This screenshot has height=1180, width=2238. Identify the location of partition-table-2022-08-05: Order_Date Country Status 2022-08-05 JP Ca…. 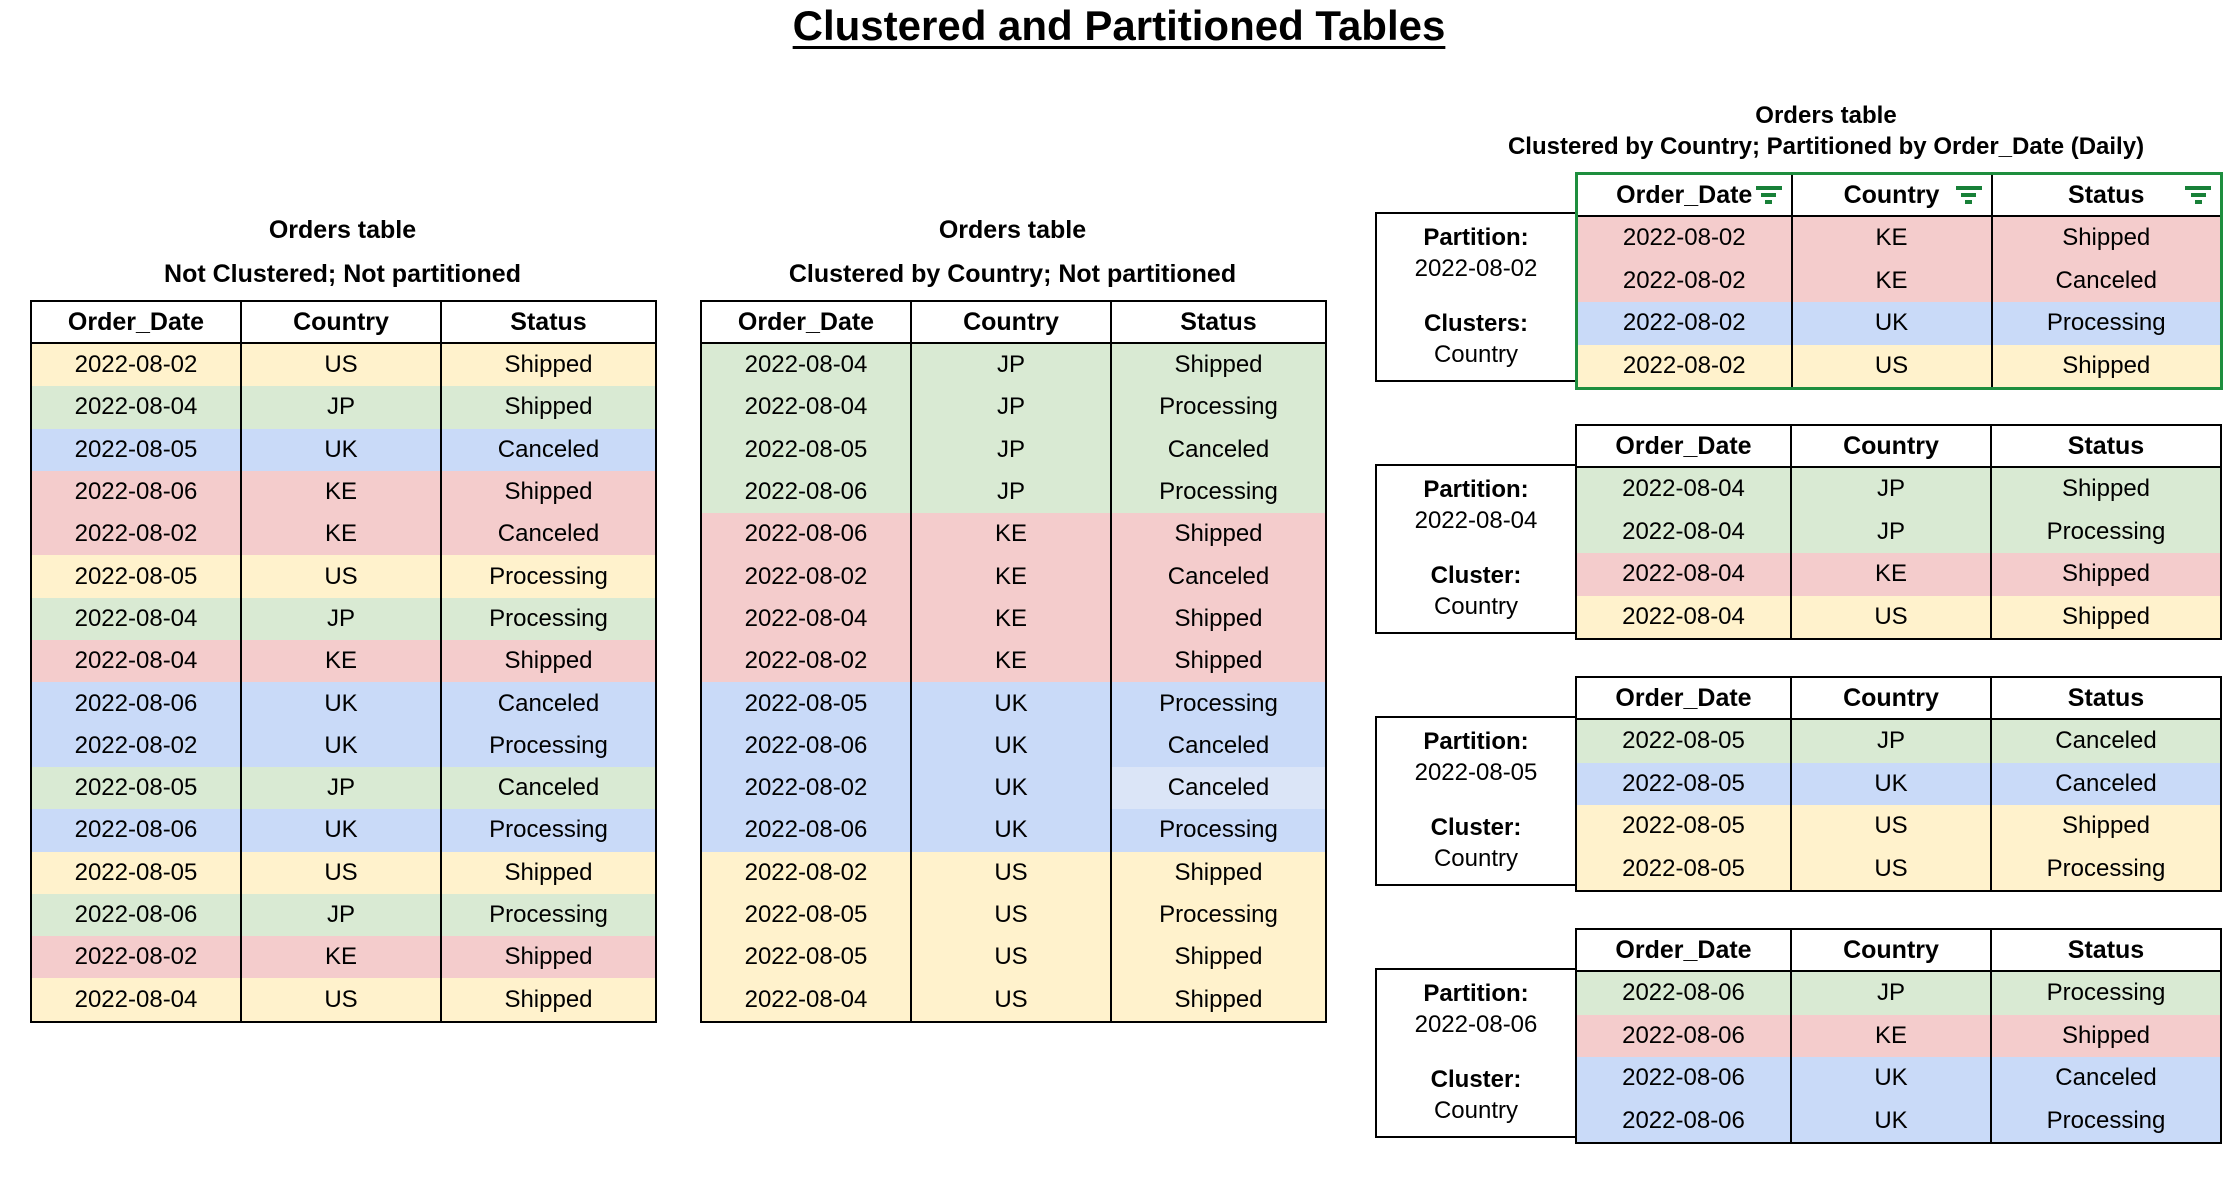
(1898, 784).